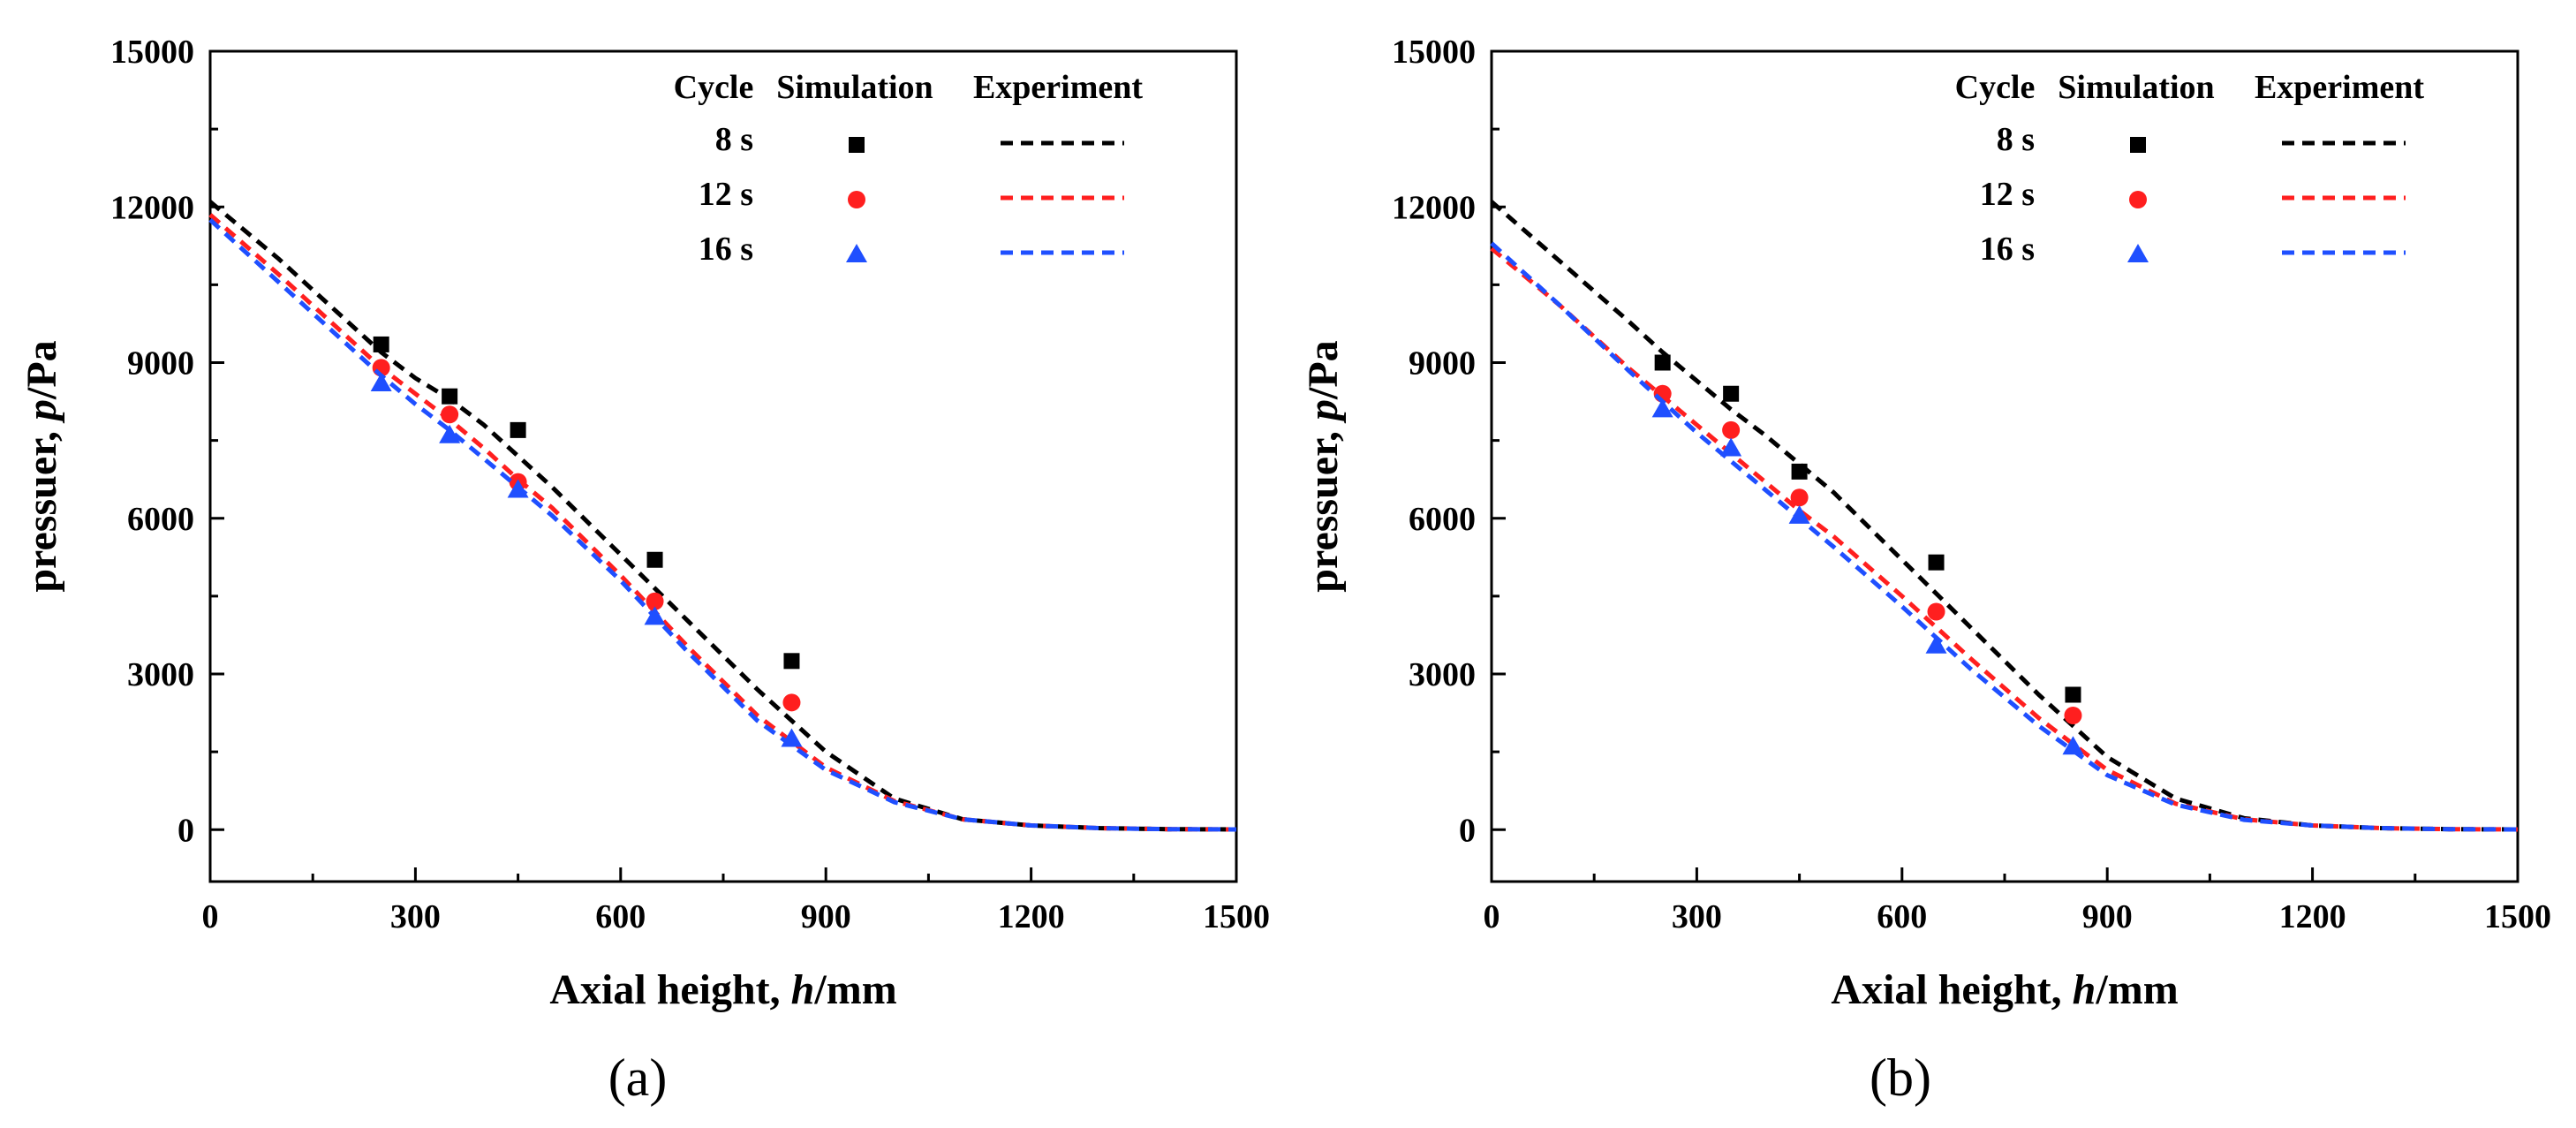 The image size is (2576, 1128). I want to click on panel-label: (b), so click(1900, 1078).